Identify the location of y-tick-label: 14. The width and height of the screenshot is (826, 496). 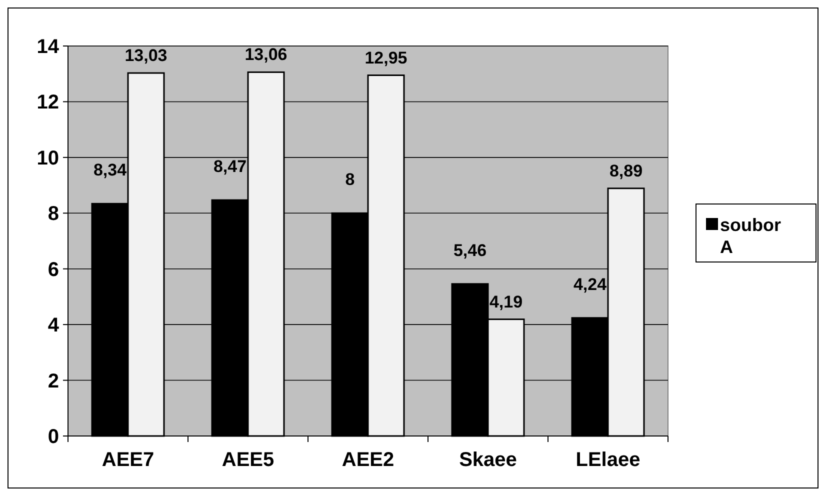
(48, 47).